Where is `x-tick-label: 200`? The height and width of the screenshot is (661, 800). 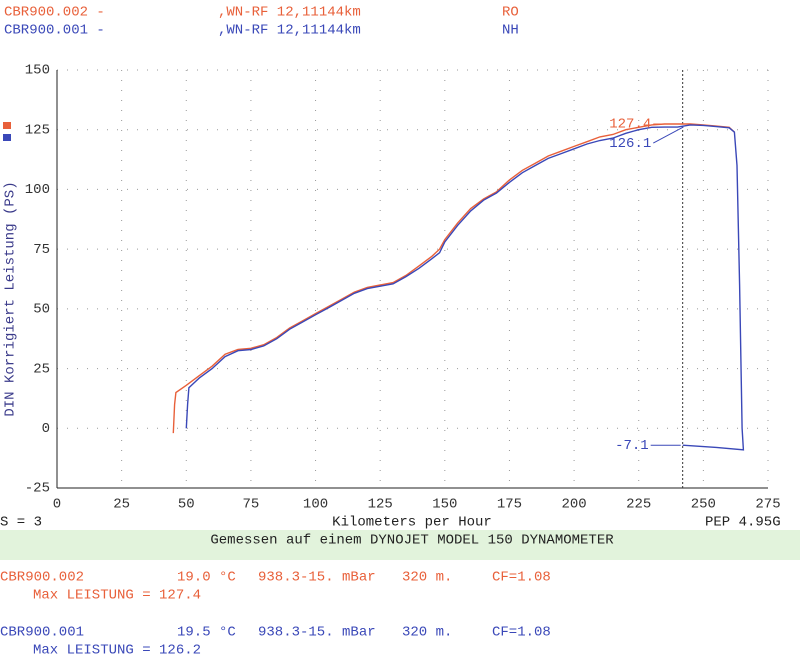
x-tick-label: 200 is located at coordinates (573, 505).